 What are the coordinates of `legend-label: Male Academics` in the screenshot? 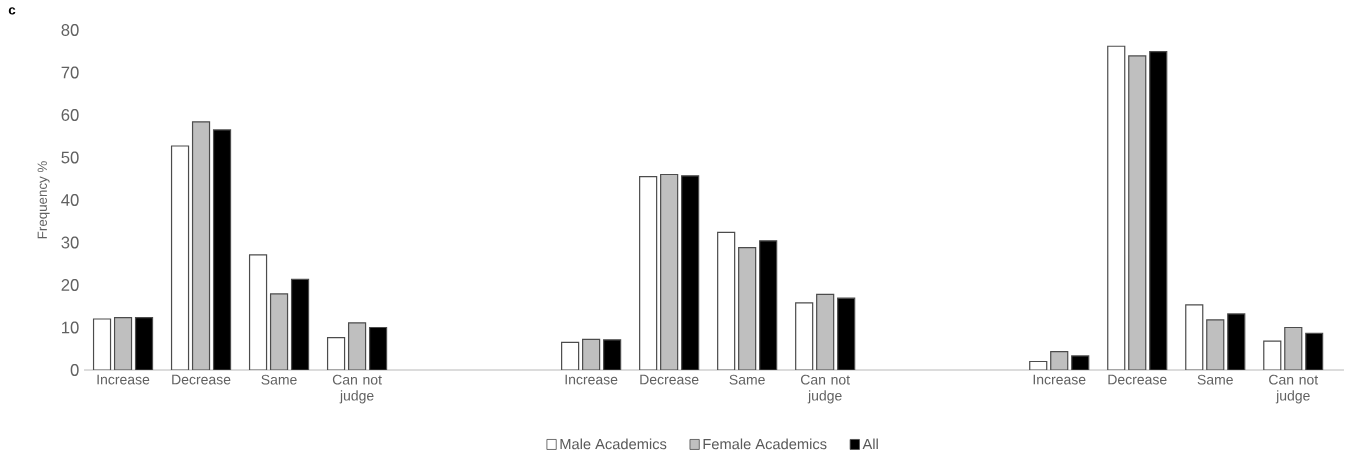 It's located at (613, 444).